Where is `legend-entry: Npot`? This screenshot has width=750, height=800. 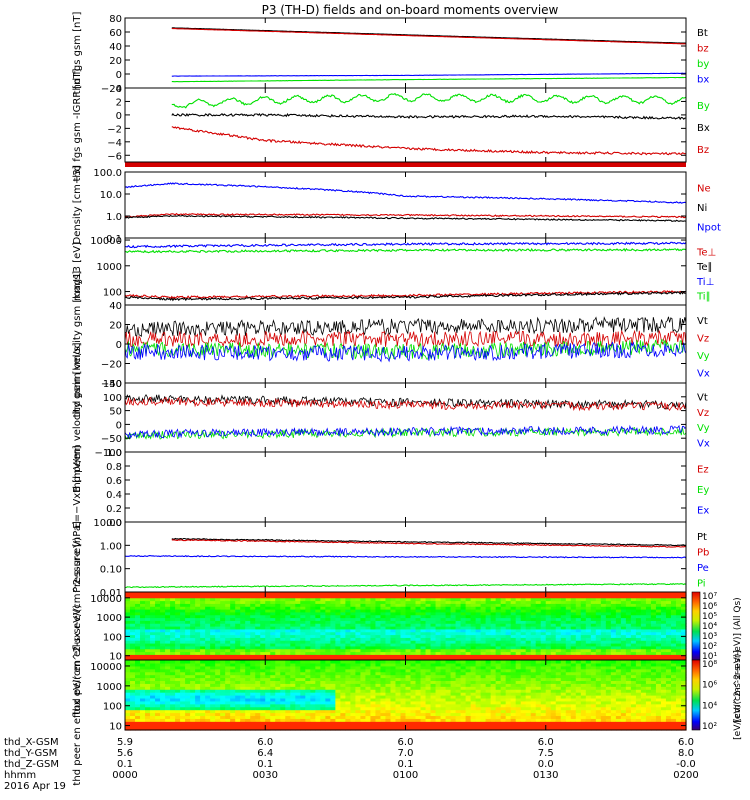 legend-entry: Npot is located at coordinates (709, 227).